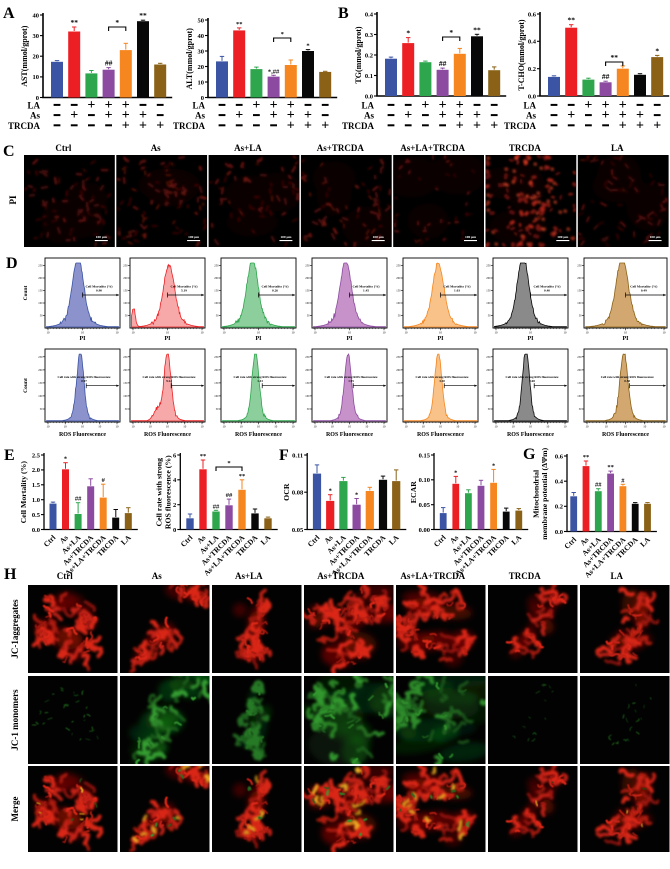 The height and width of the screenshot is (869, 670). What do you see at coordinates (547, 291) in the screenshot?
I see `svg-text: 0.40` at bounding box center [547, 291].